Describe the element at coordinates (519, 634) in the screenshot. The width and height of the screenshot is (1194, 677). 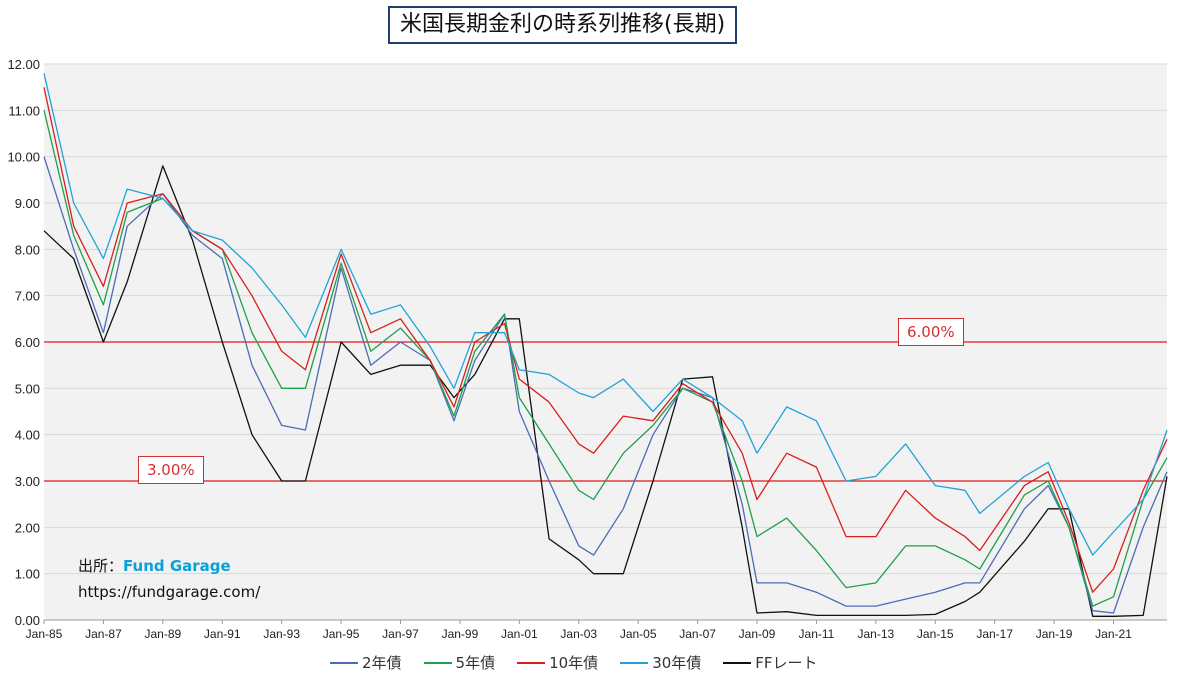
I see `x-tick-label: Jan-01` at that location.